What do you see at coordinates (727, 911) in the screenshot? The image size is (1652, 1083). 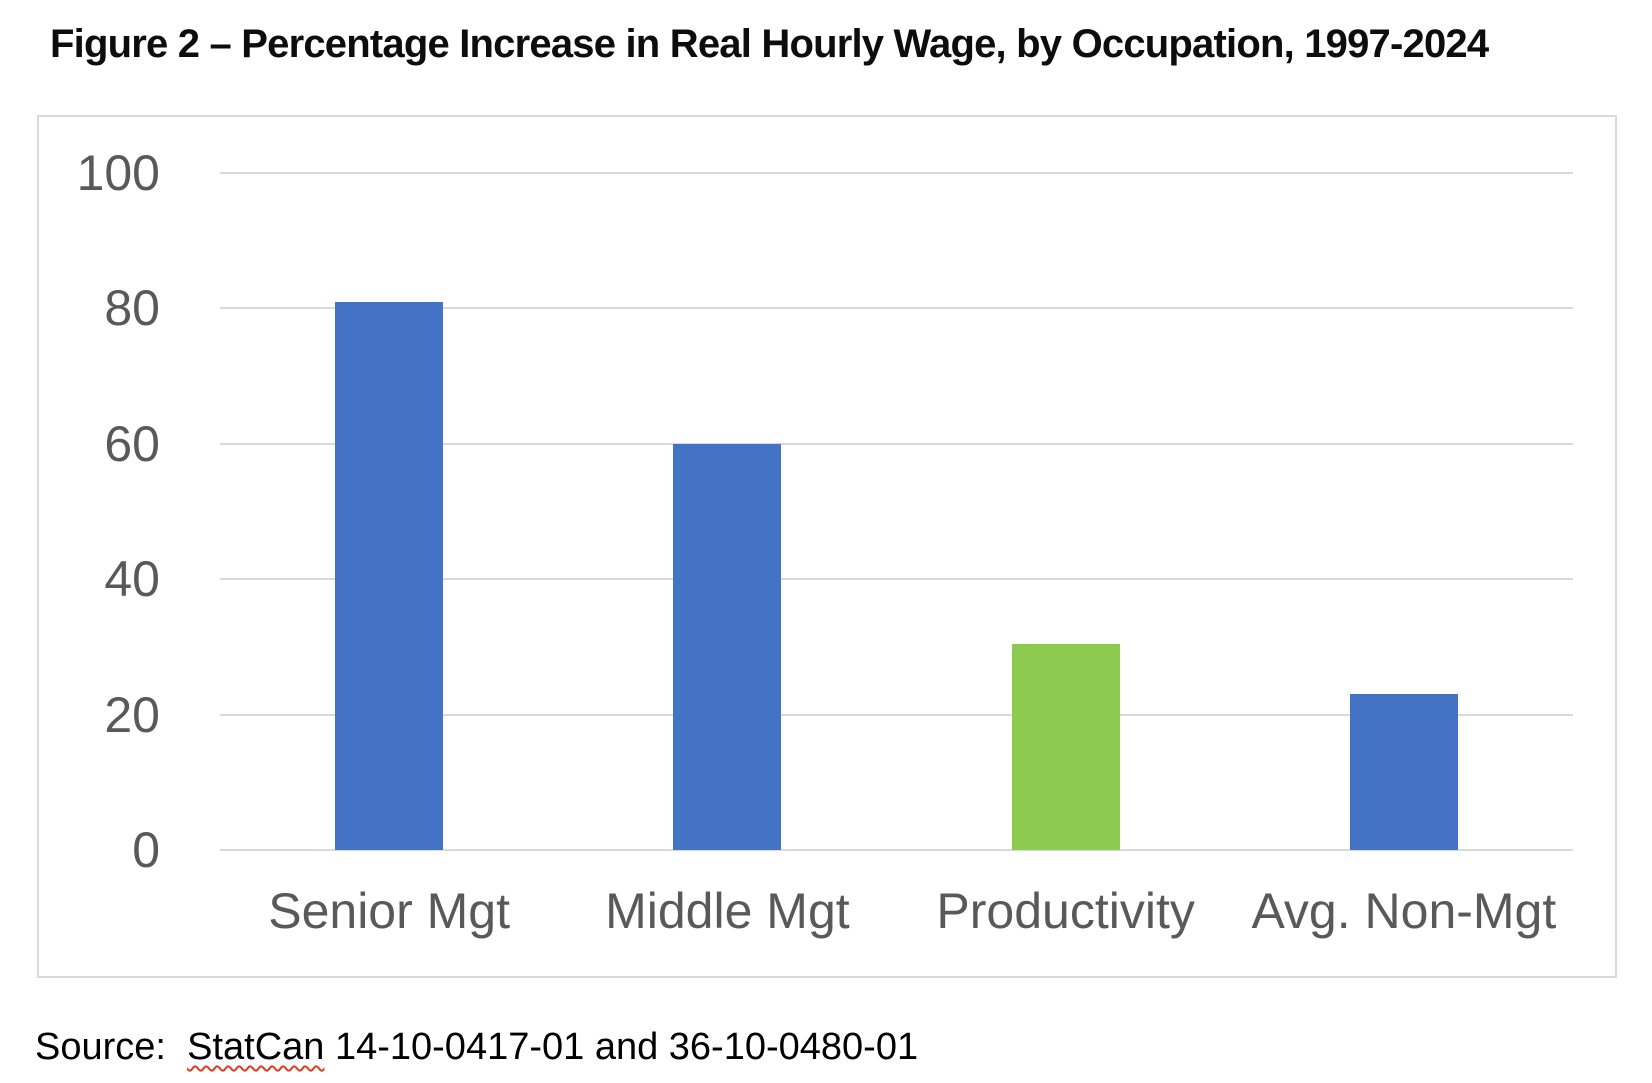 I see `x-category-label-middle-mgt: Middle Mgt` at bounding box center [727, 911].